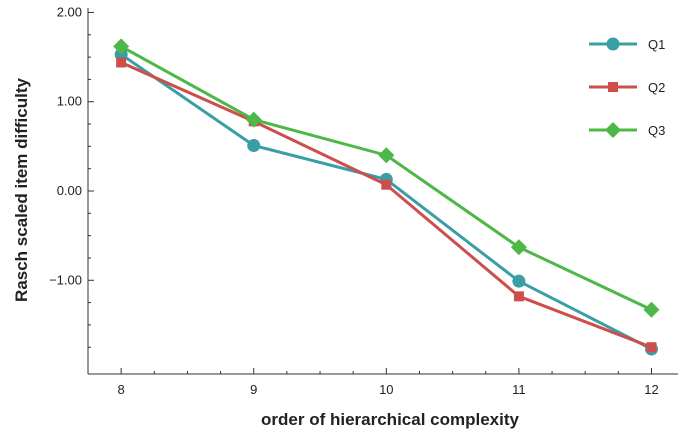 The image size is (681, 434). I want to click on legend-item-q2: Q2, so click(627, 87).